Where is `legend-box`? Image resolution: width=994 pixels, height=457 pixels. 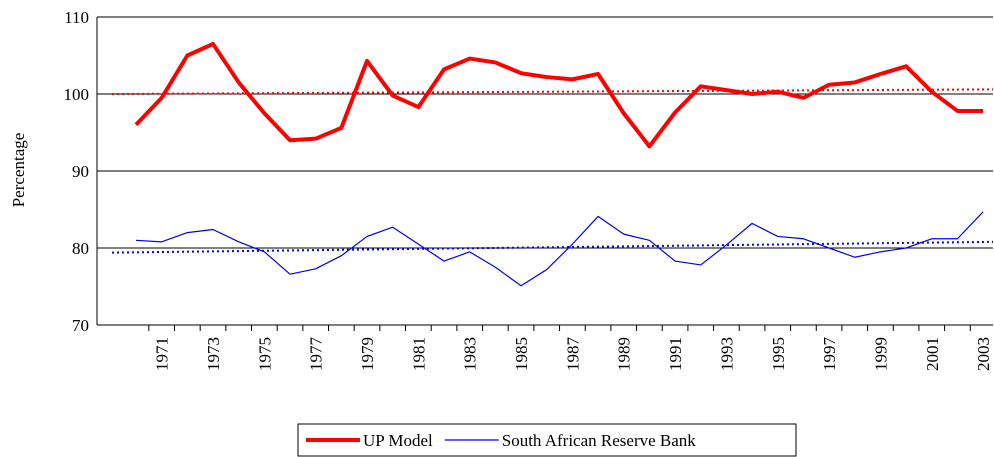
legend-box is located at coordinates (547, 440).